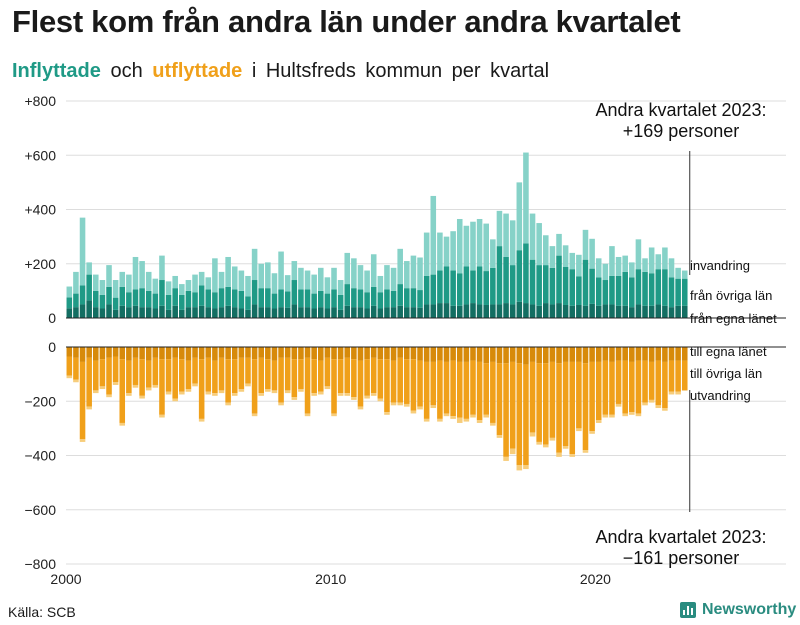  What do you see at coordinates (40, 564) in the screenshot?
I see `y-tick-label: −800` at bounding box center [40, 564].